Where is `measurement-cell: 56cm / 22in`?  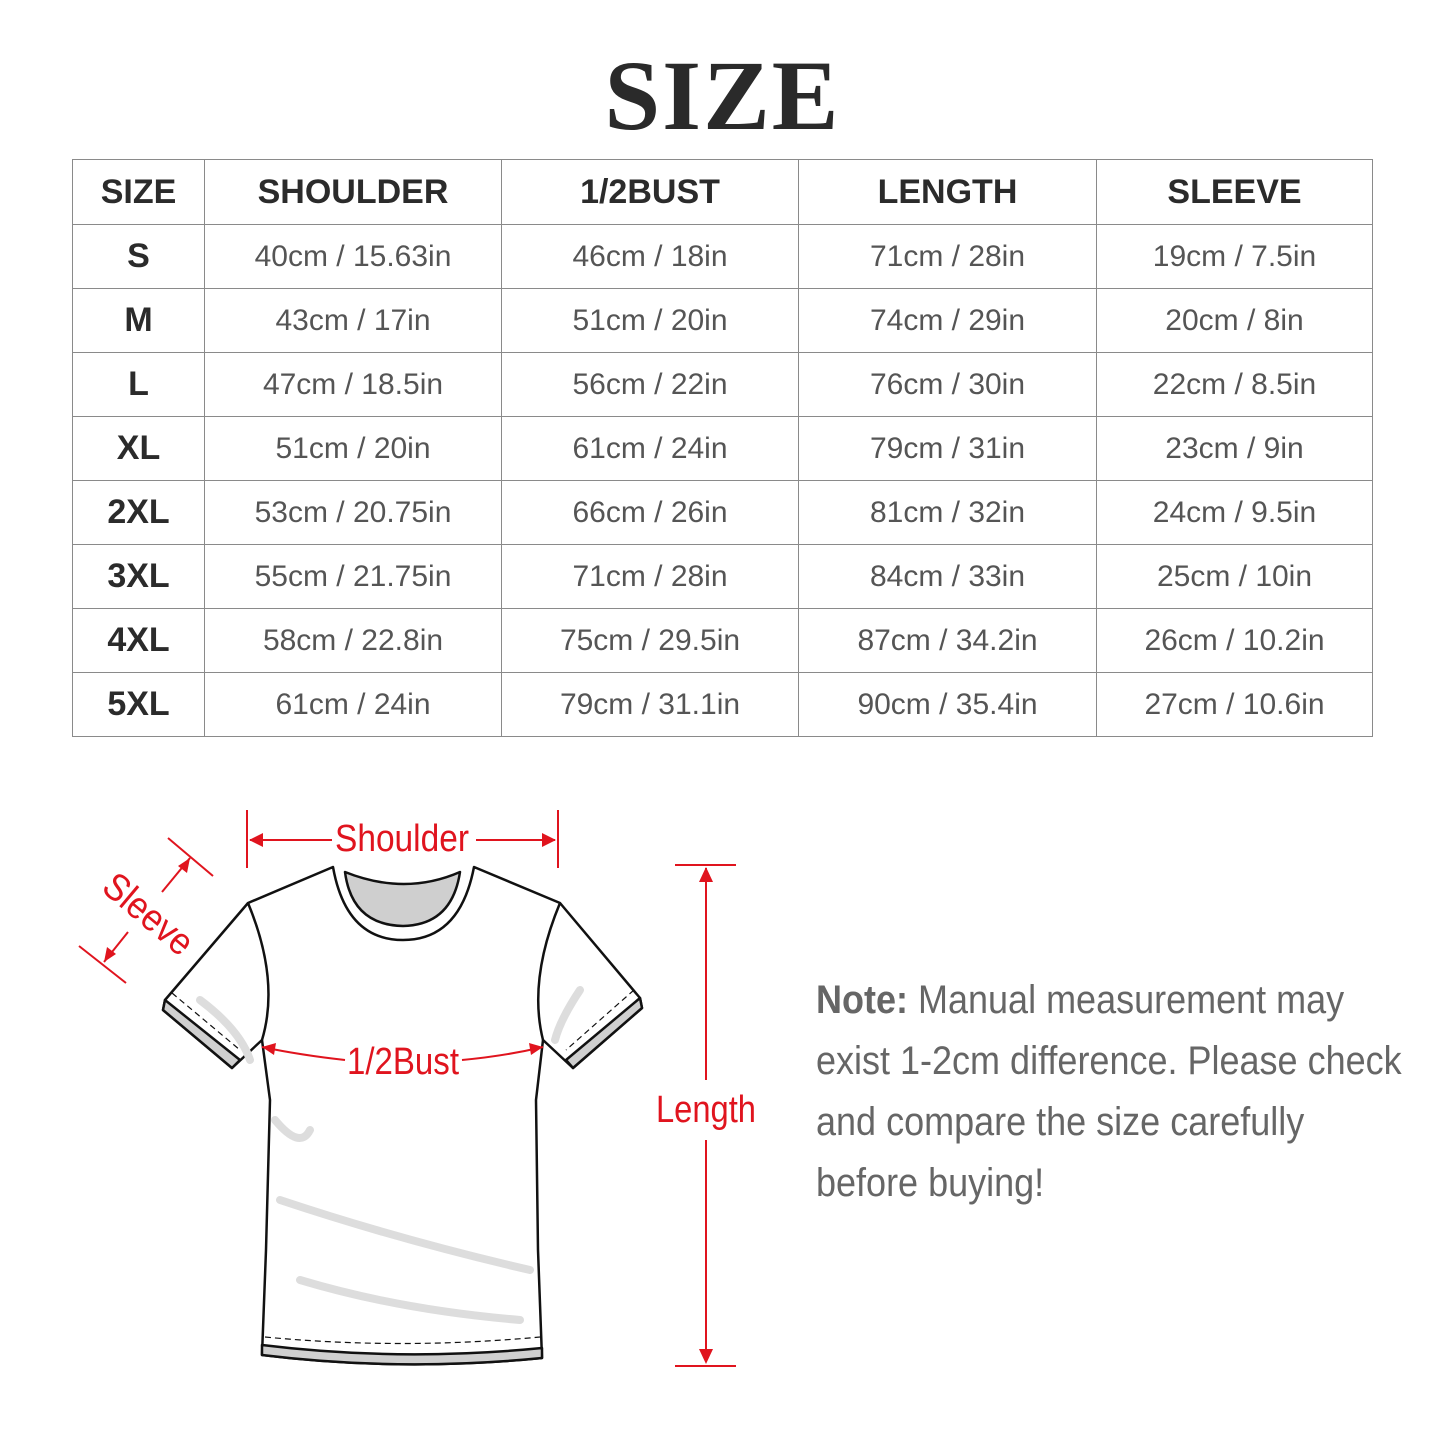 measurement-cell: 56cm / 22in is located at coordinates (650, 384).